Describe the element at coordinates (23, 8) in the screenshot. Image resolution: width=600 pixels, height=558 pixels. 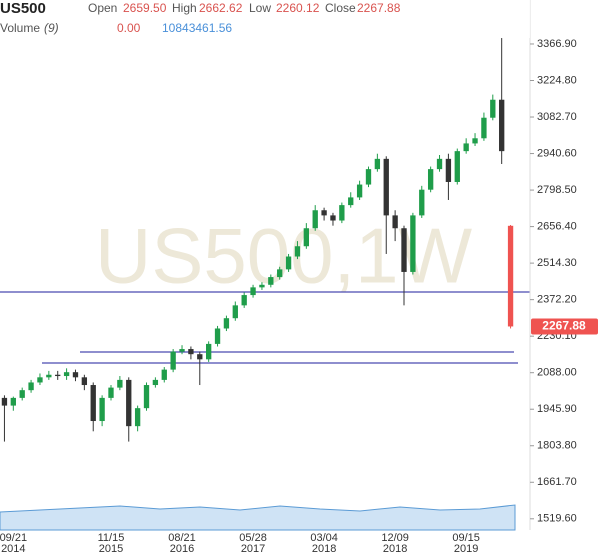
I see `symbol: US500` at that location.